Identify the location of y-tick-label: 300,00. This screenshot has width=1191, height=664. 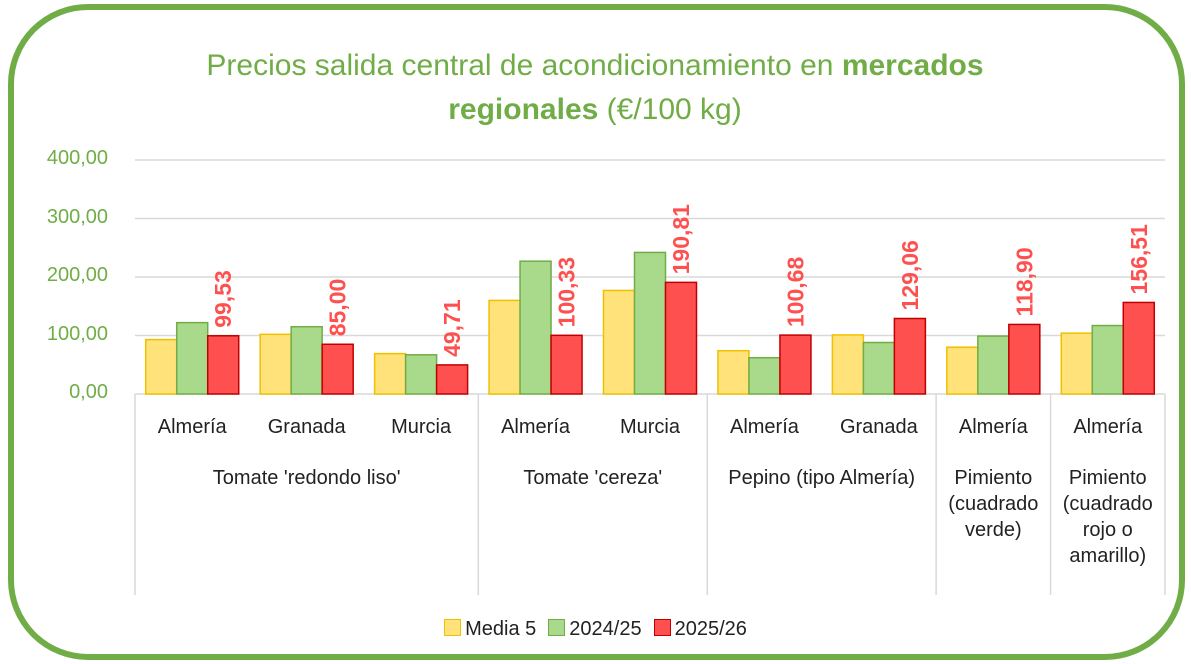
(77, 216).